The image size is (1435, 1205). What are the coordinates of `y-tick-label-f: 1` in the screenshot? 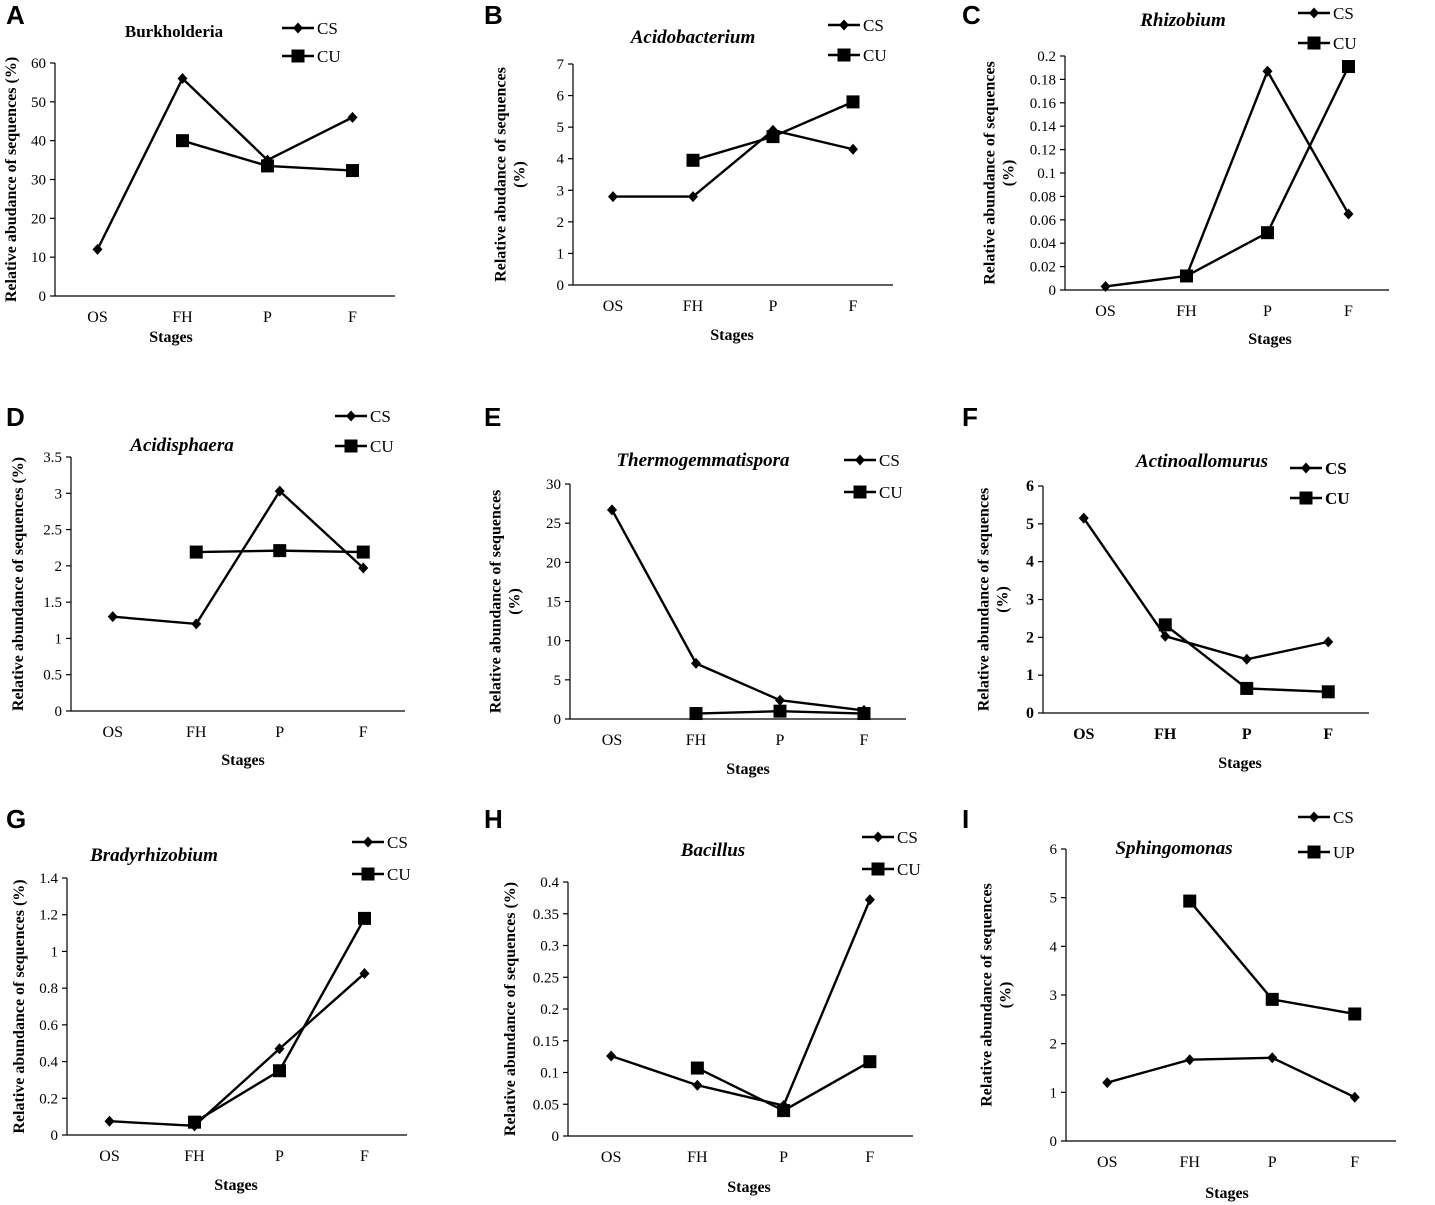 It's located at (1030, 675).